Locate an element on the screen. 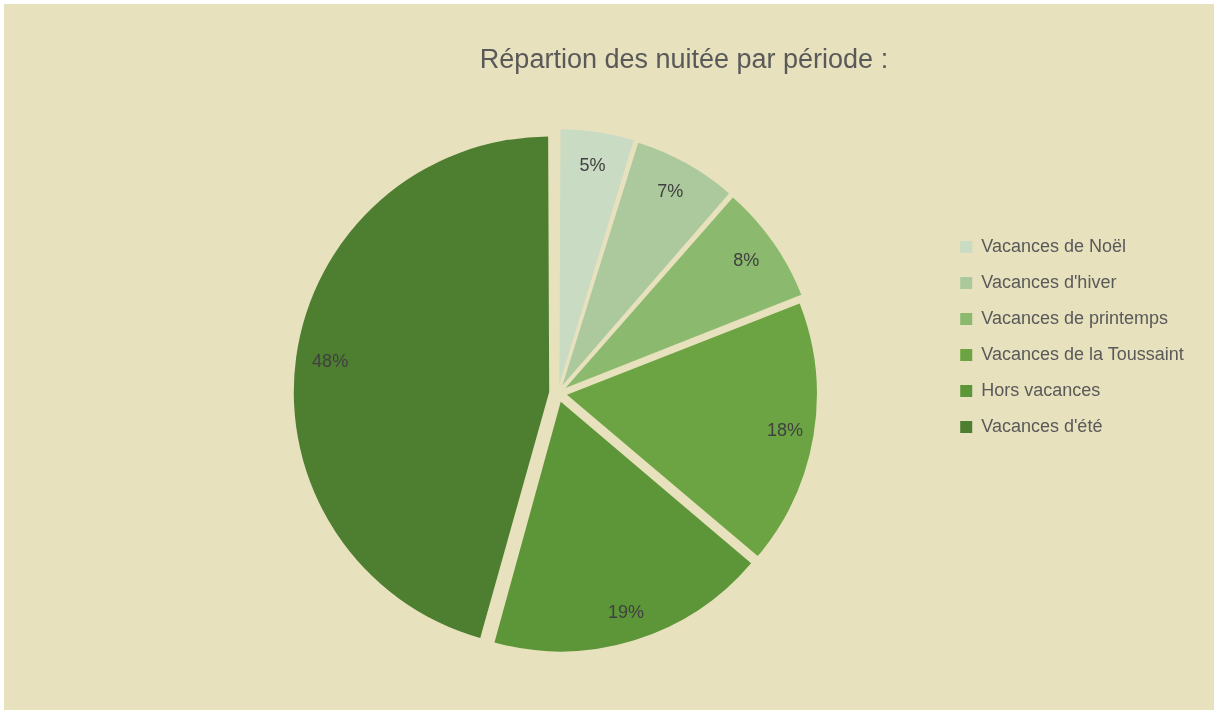 This screenshot has width=1218, height=716. legend-label: Vacances d'été is located at coordinates (1042, 425).